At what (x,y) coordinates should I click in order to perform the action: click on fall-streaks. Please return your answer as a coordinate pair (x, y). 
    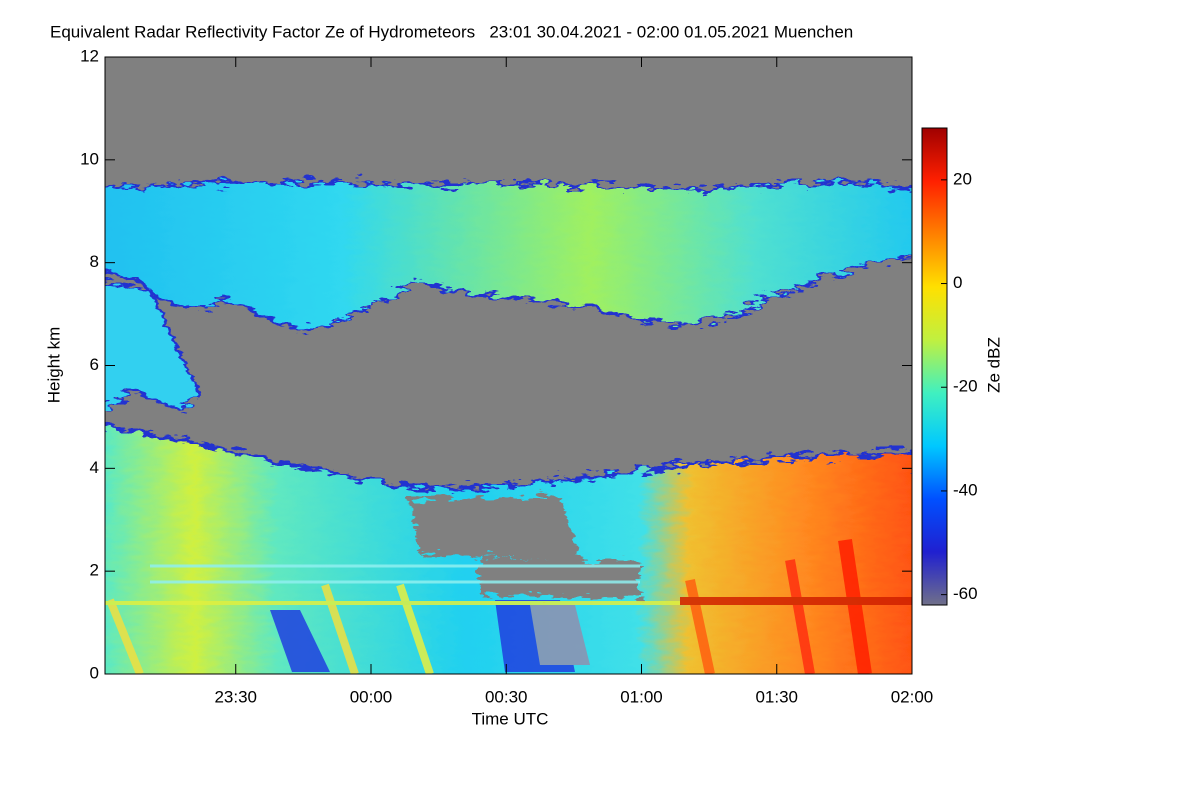
    Looking at the image, I should click on (508, 606).